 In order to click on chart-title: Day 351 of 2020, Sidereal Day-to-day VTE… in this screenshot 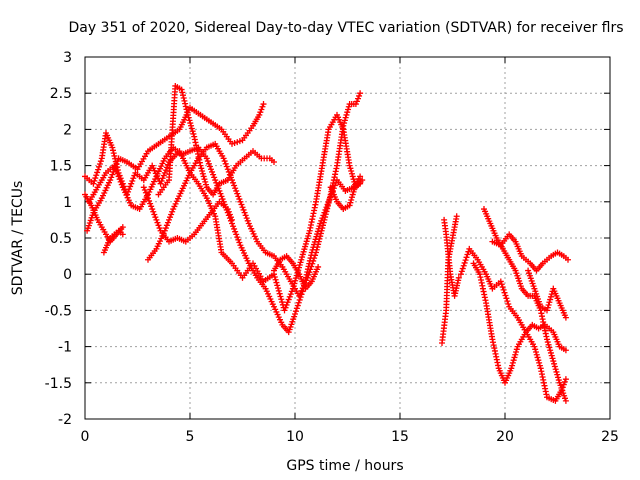, I will do `click(345, 28)`.